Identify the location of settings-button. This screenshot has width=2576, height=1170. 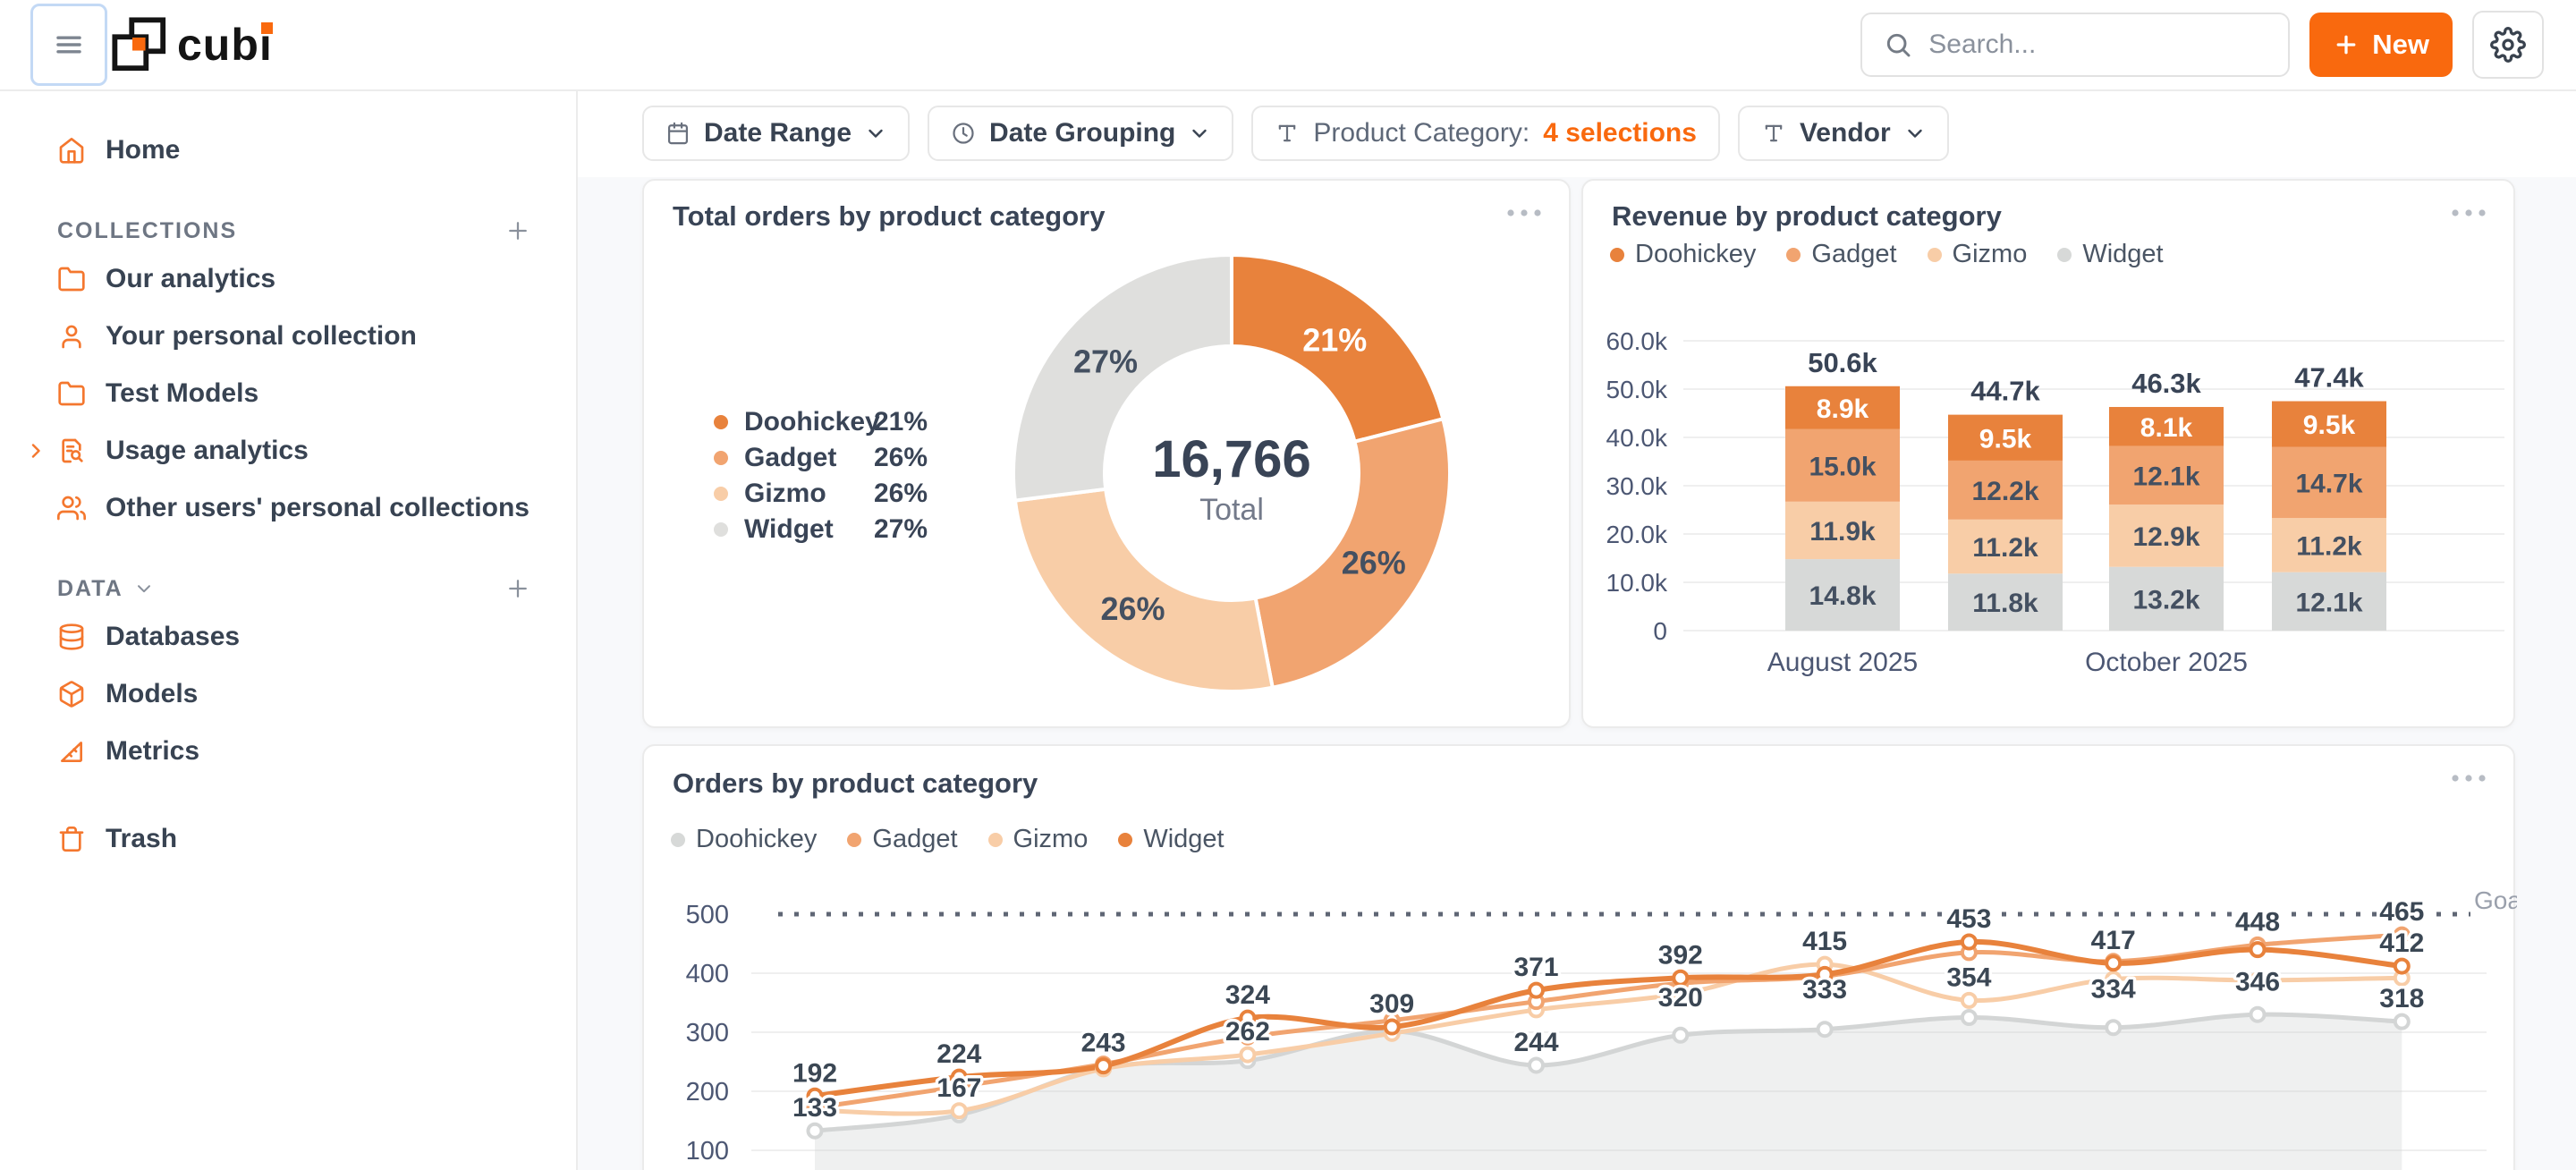
(2508, 45).